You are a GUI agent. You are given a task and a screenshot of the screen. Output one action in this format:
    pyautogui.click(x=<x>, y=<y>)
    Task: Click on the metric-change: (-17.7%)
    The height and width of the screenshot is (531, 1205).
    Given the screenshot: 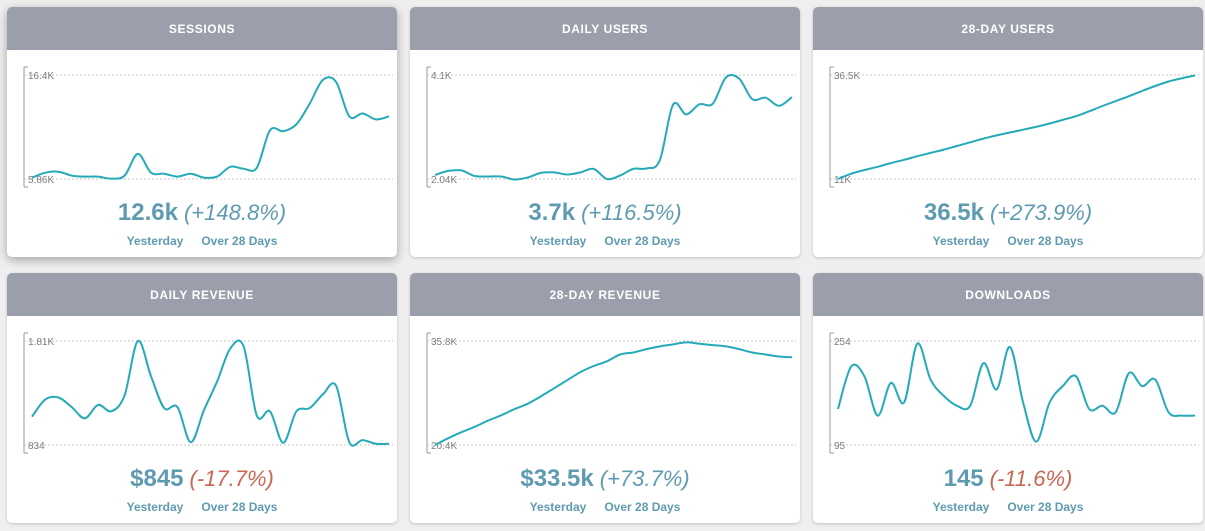 What is the action you would take?
    pyautogui.click(x=231, y=478)
    